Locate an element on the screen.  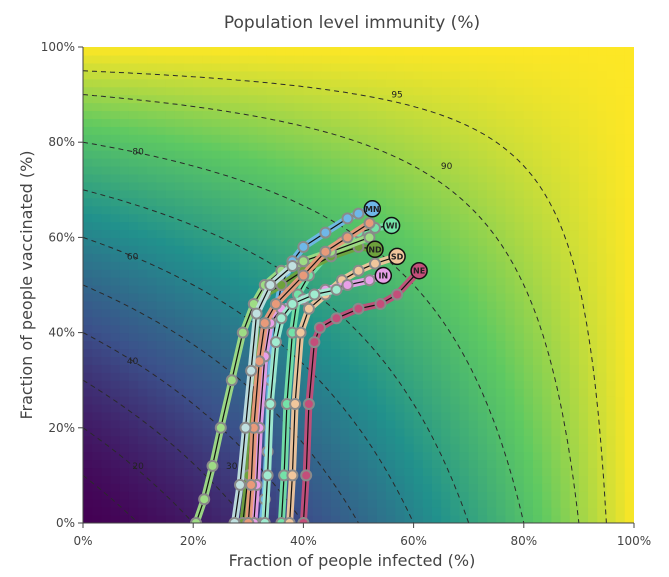
chart-title: Population level immunity (%) is located at coordinates (352, 23).